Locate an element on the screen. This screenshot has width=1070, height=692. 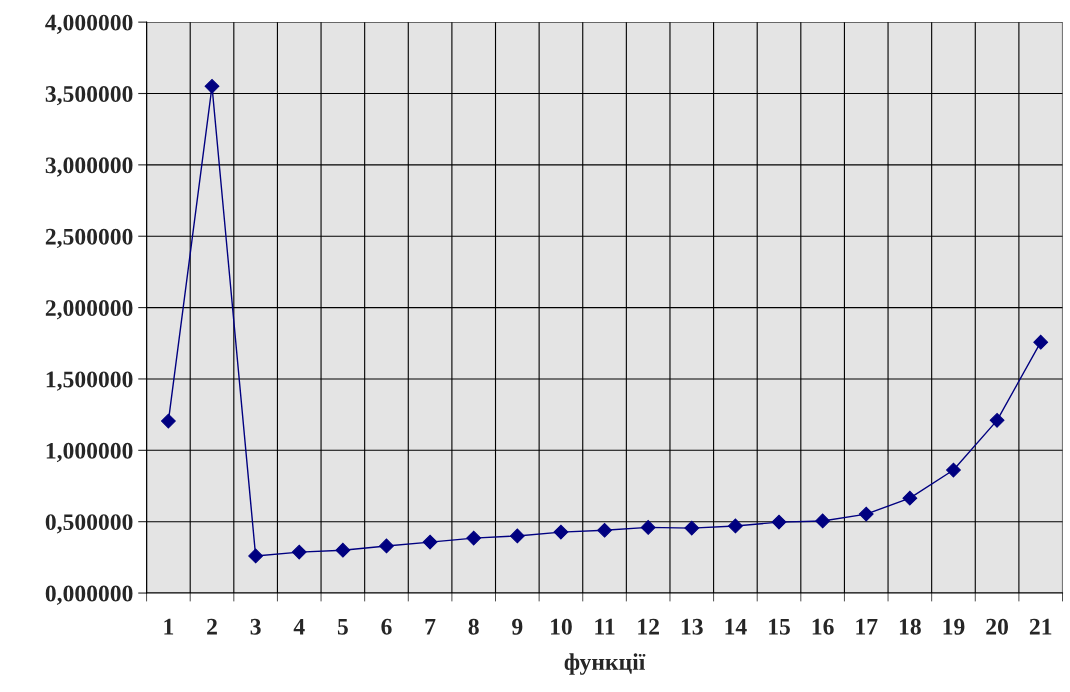
x-tick-label: 12 is located at coordinates (648, 626).